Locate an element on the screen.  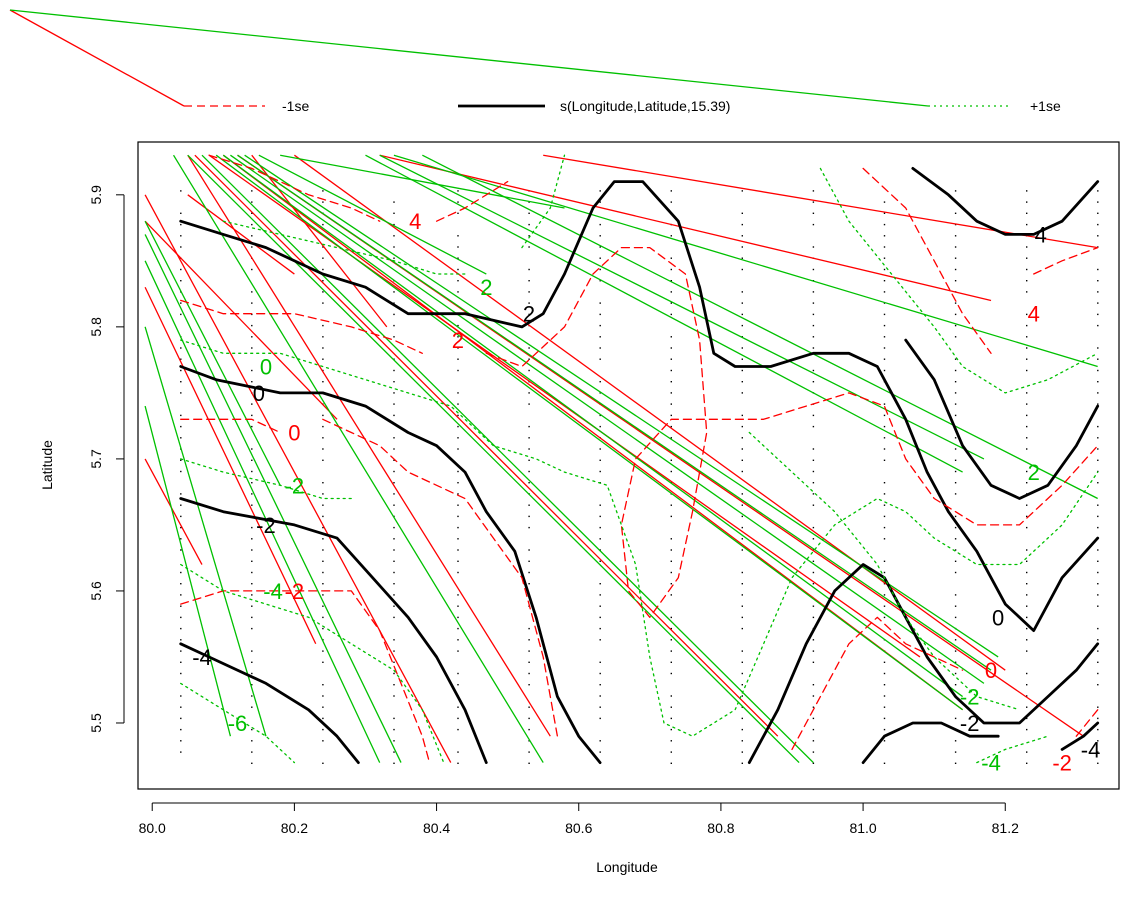
contour-label: 0 is located at coordinates (991, 670).